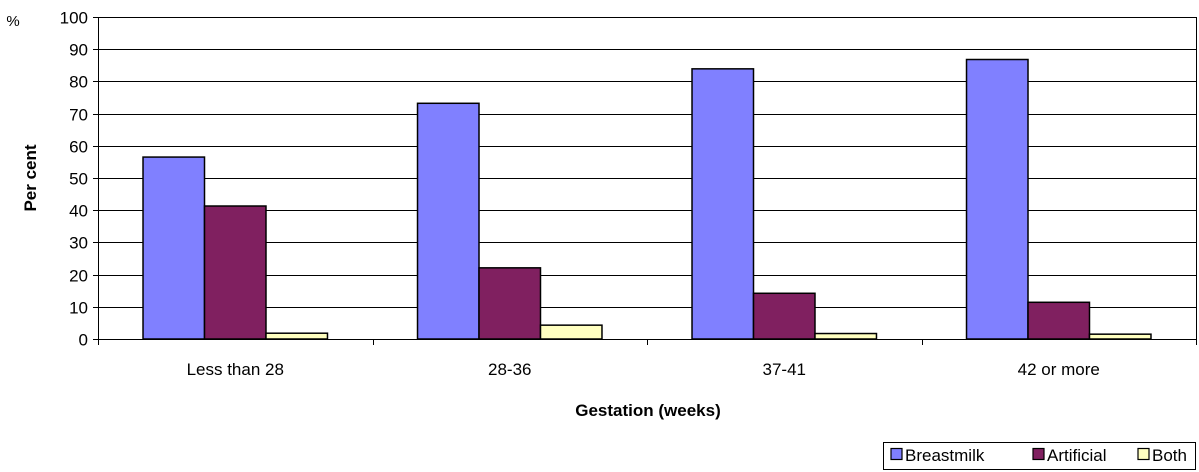 This screenshot has height=472, width=1199. Describe the element at coordinates (83, 340) in the screenshot. I see `y-tick-label: 0` at that location.